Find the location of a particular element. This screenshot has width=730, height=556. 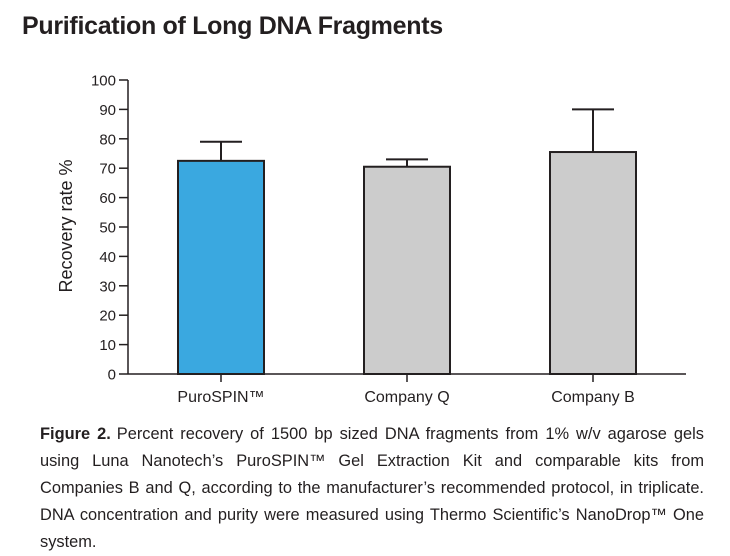

y-tick-label: 50 is located at coordinates (107, 228).